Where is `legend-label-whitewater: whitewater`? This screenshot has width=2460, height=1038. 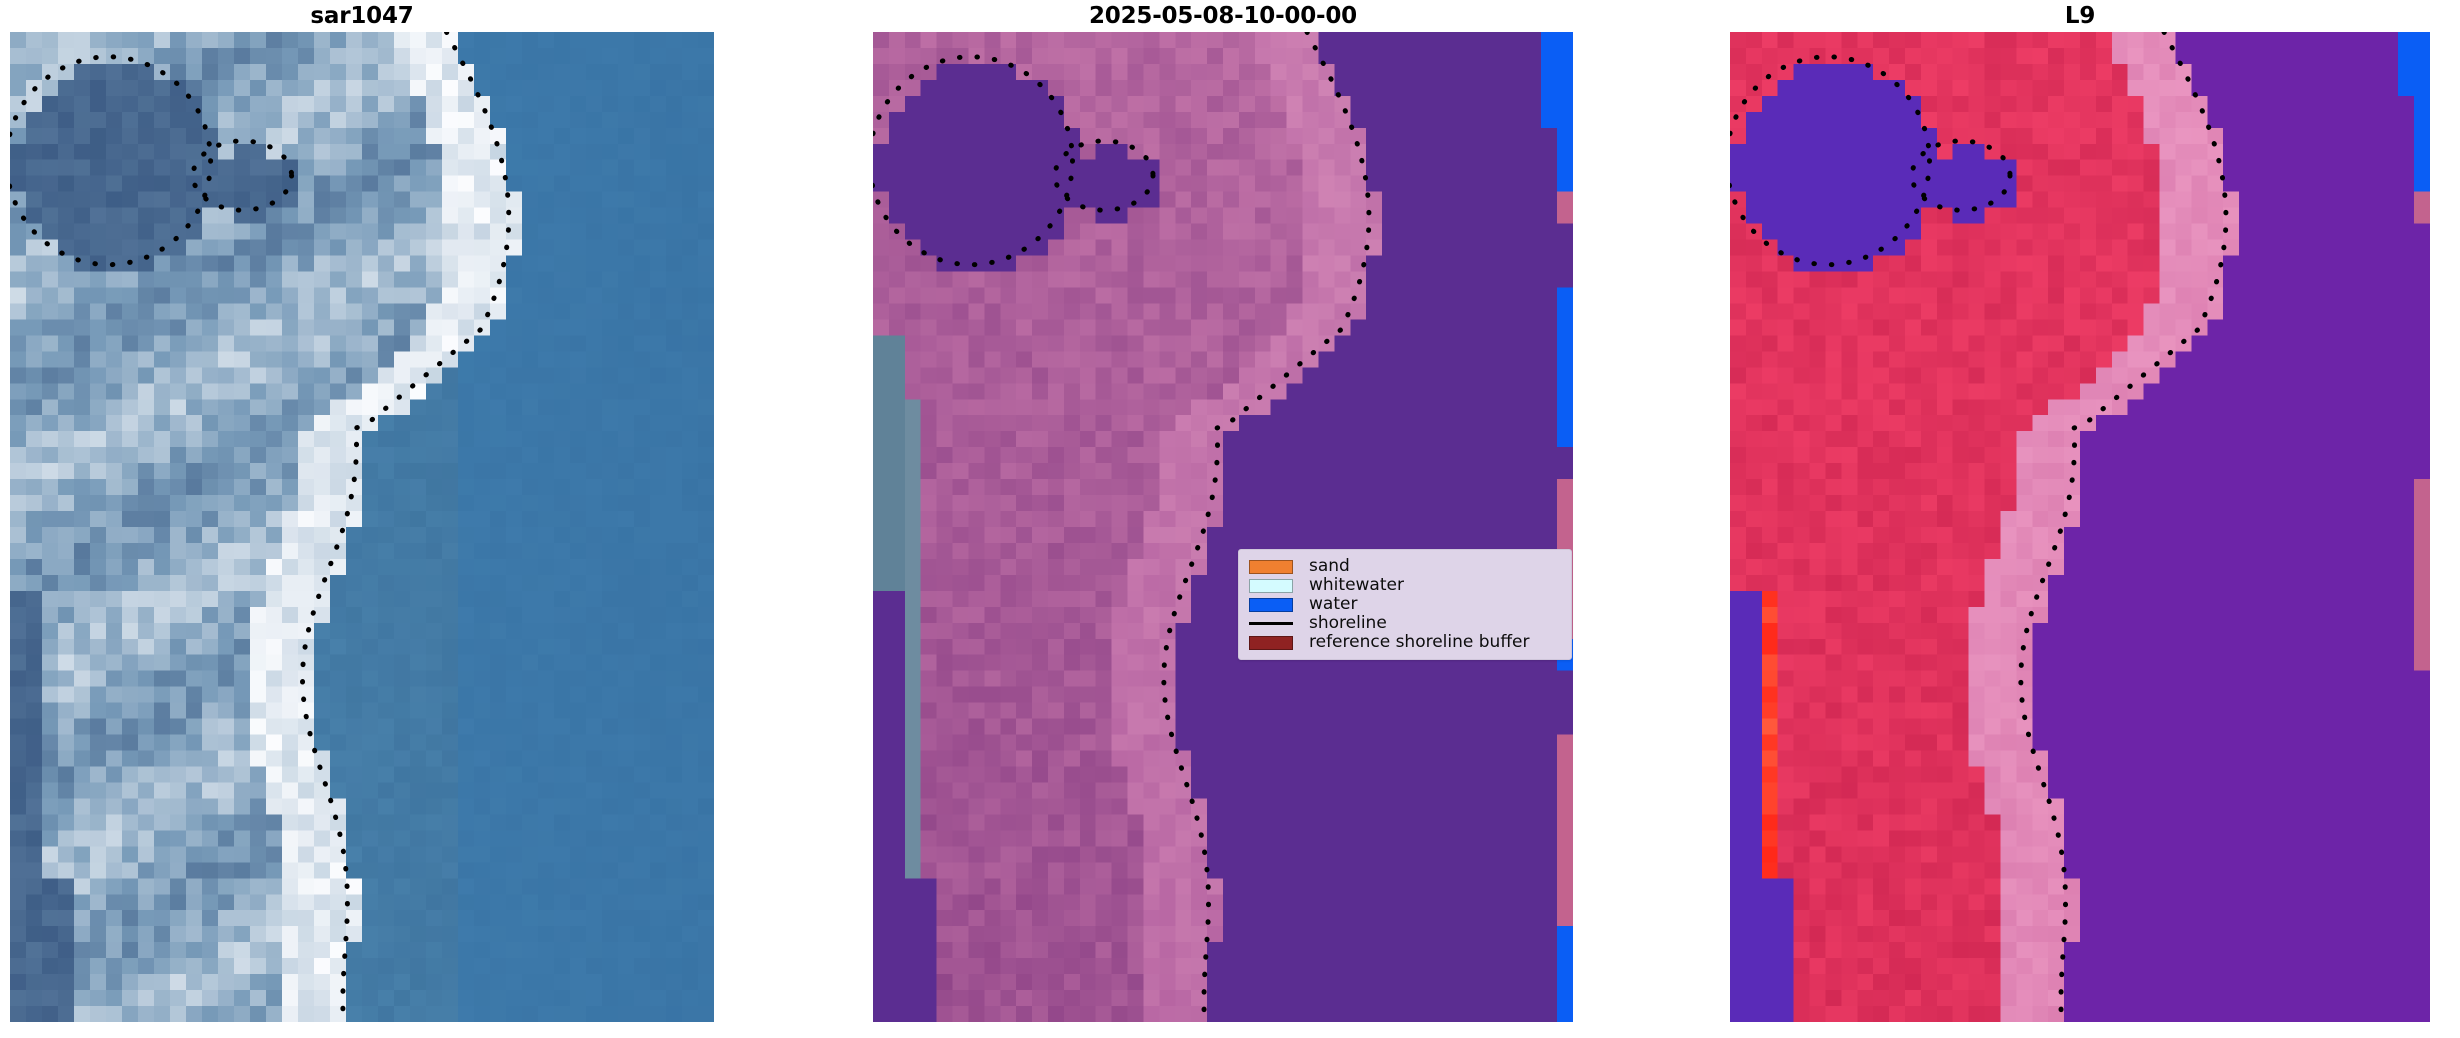
legend-label-whitewater: whitewater is located at coordinates (1356, 585).